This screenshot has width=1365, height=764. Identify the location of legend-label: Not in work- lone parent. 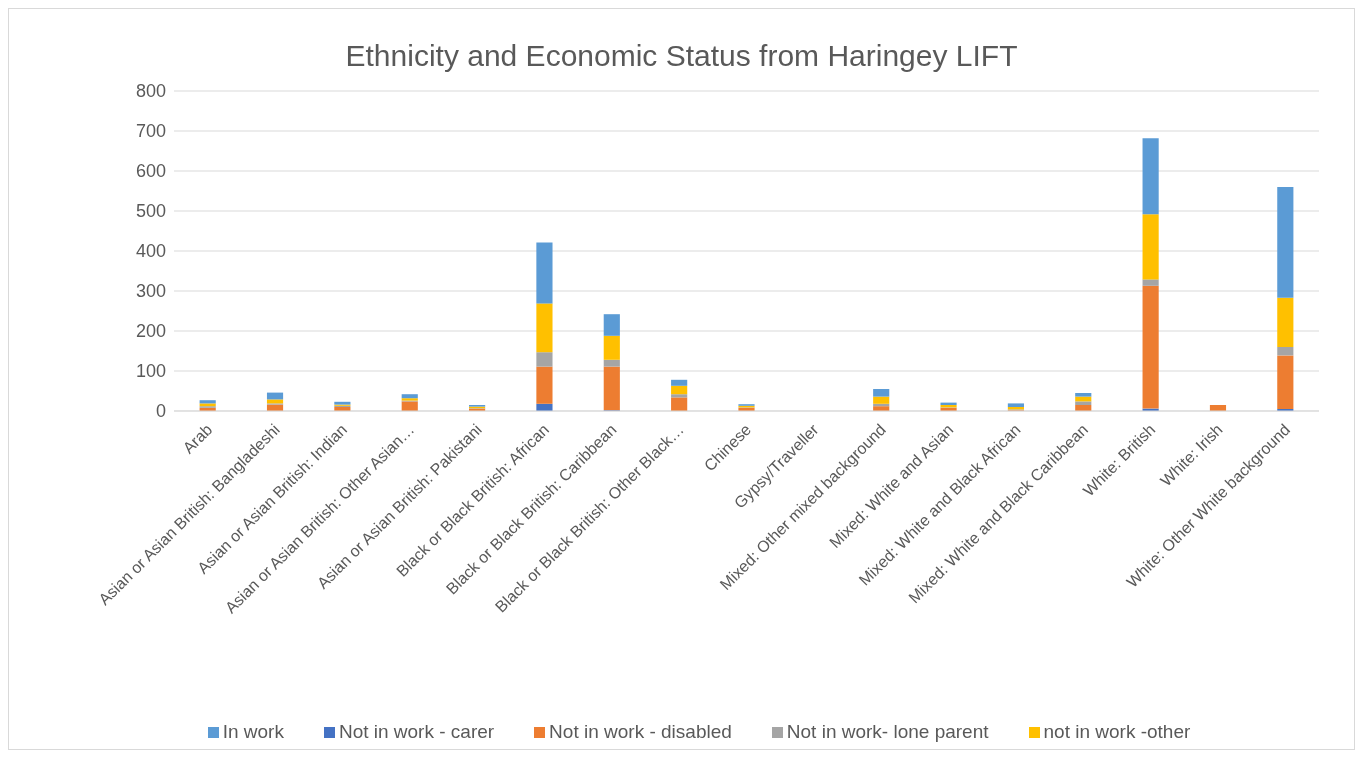
(887, 731).